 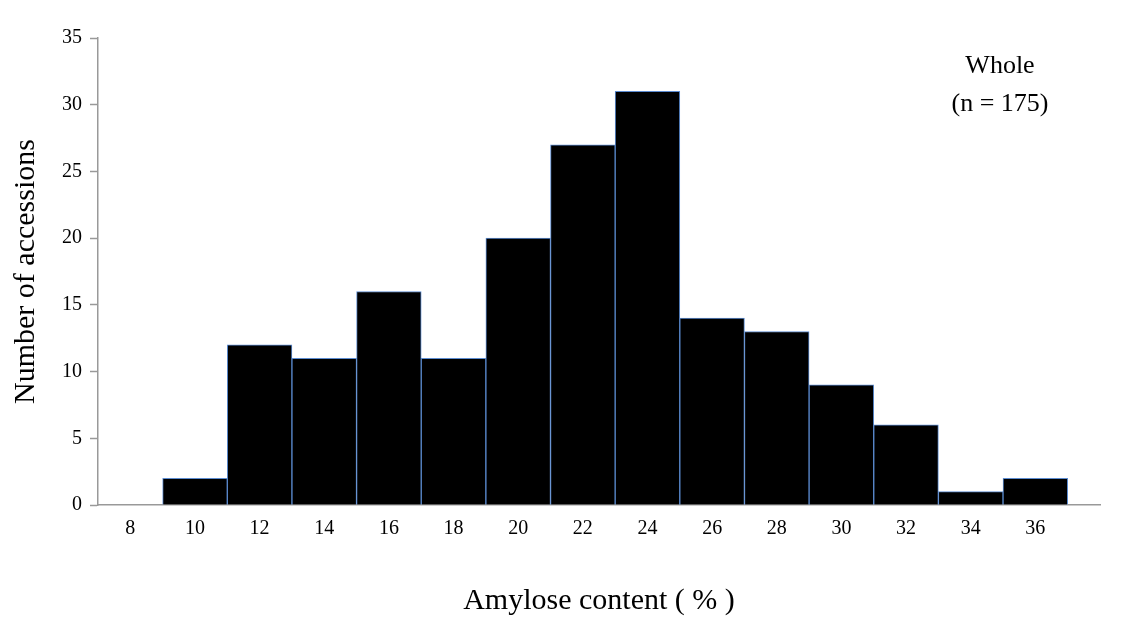 I want to click on annotation: Whole, so click(x=1000, y=64).